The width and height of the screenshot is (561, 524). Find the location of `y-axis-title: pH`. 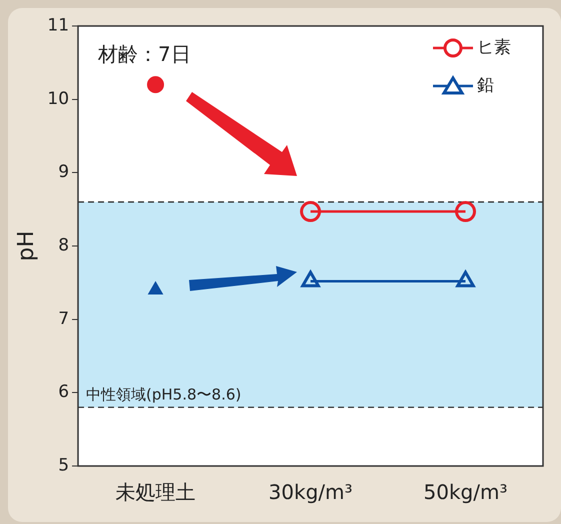

y-axis-title: pH is located at coordinates (26, 246).